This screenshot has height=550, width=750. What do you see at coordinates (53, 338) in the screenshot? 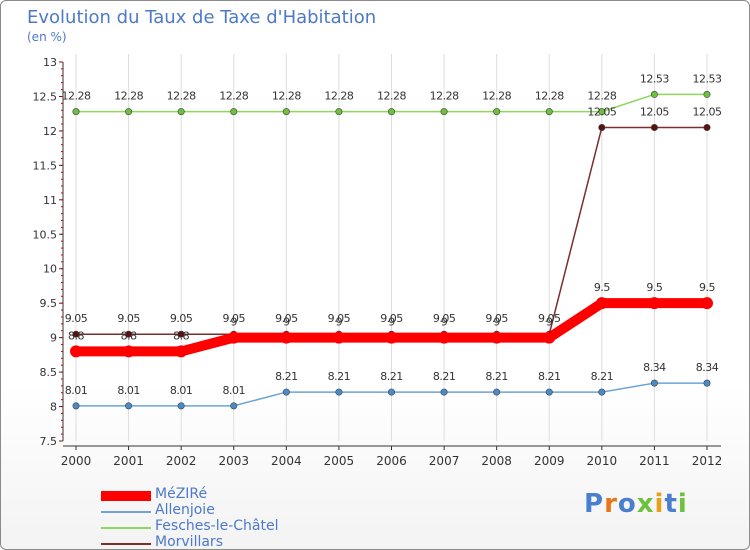
I see `y-tick-label: 9` at bounding box center [53, 338].